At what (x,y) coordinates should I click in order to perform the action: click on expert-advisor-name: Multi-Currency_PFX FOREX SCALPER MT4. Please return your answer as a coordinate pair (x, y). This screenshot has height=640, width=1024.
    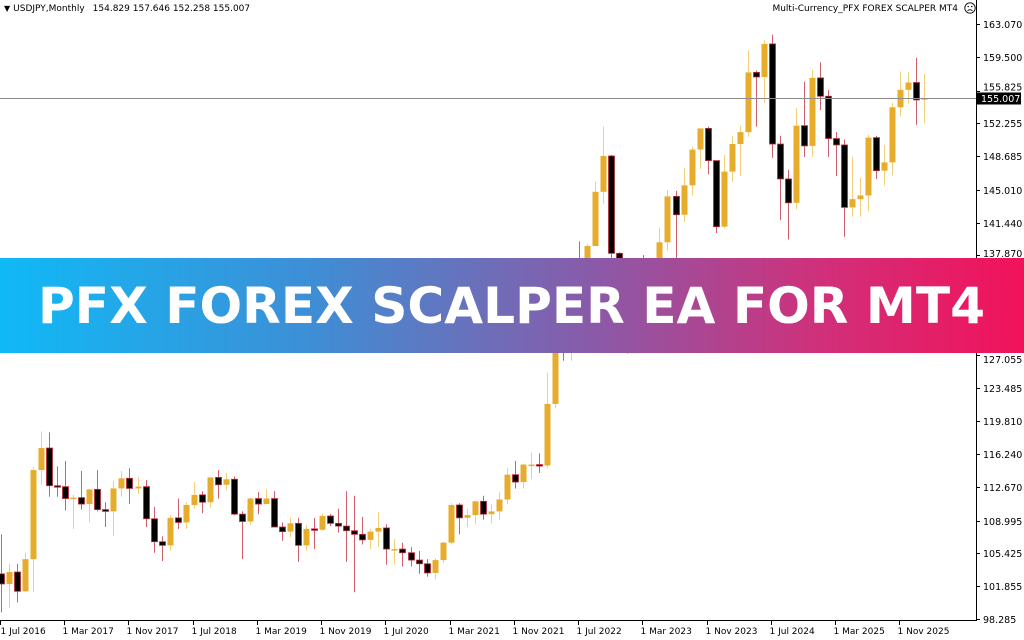
    Looking at the image, I should click on (865, 9).